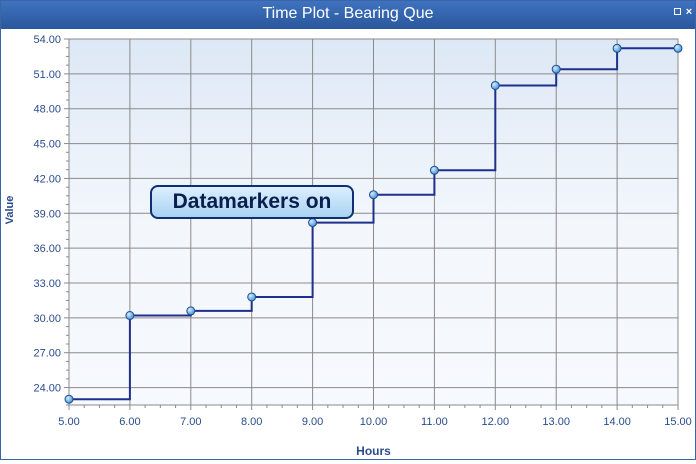 This screenshot has width=696, height=464. I want to click on y-tick-label: 27.00, so click(47, 354).